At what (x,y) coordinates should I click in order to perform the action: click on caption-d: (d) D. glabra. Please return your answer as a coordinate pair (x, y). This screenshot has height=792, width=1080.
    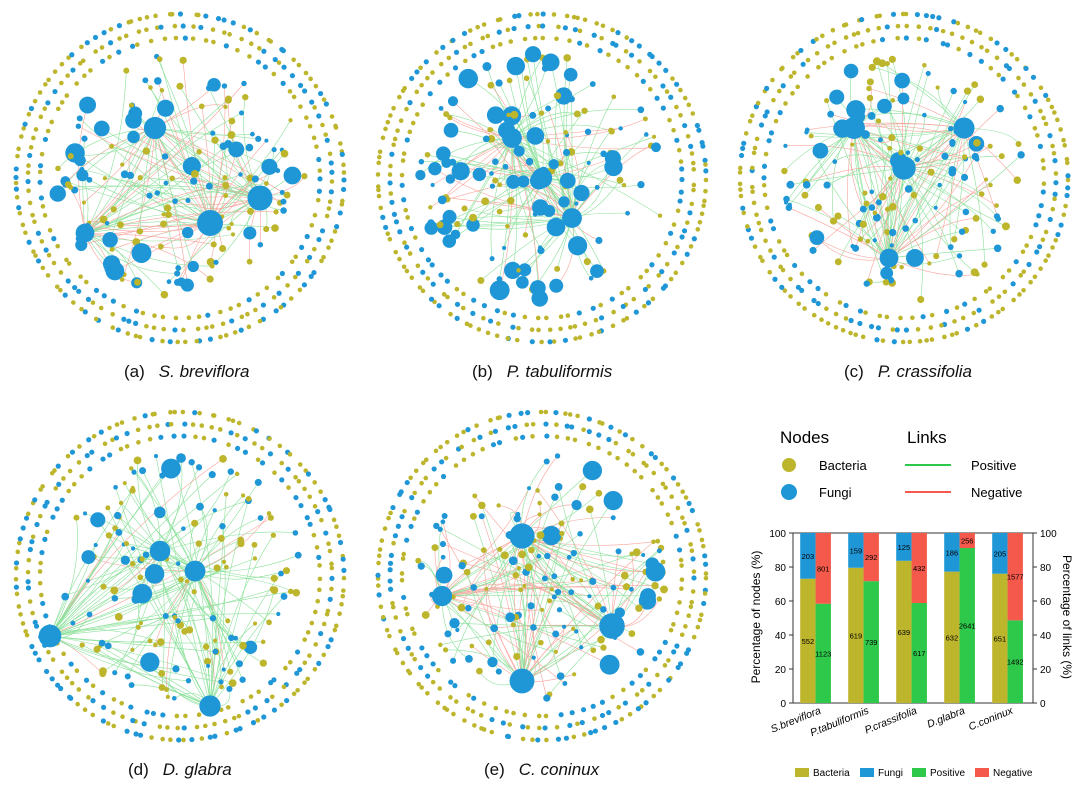
    Looking at the image, I should click on (180, 770).